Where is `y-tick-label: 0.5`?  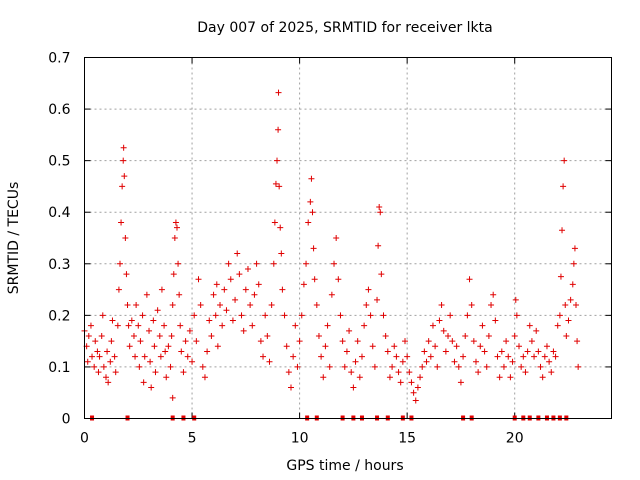
y-tick-label: 0.5 is located at coordinates (59, 162).